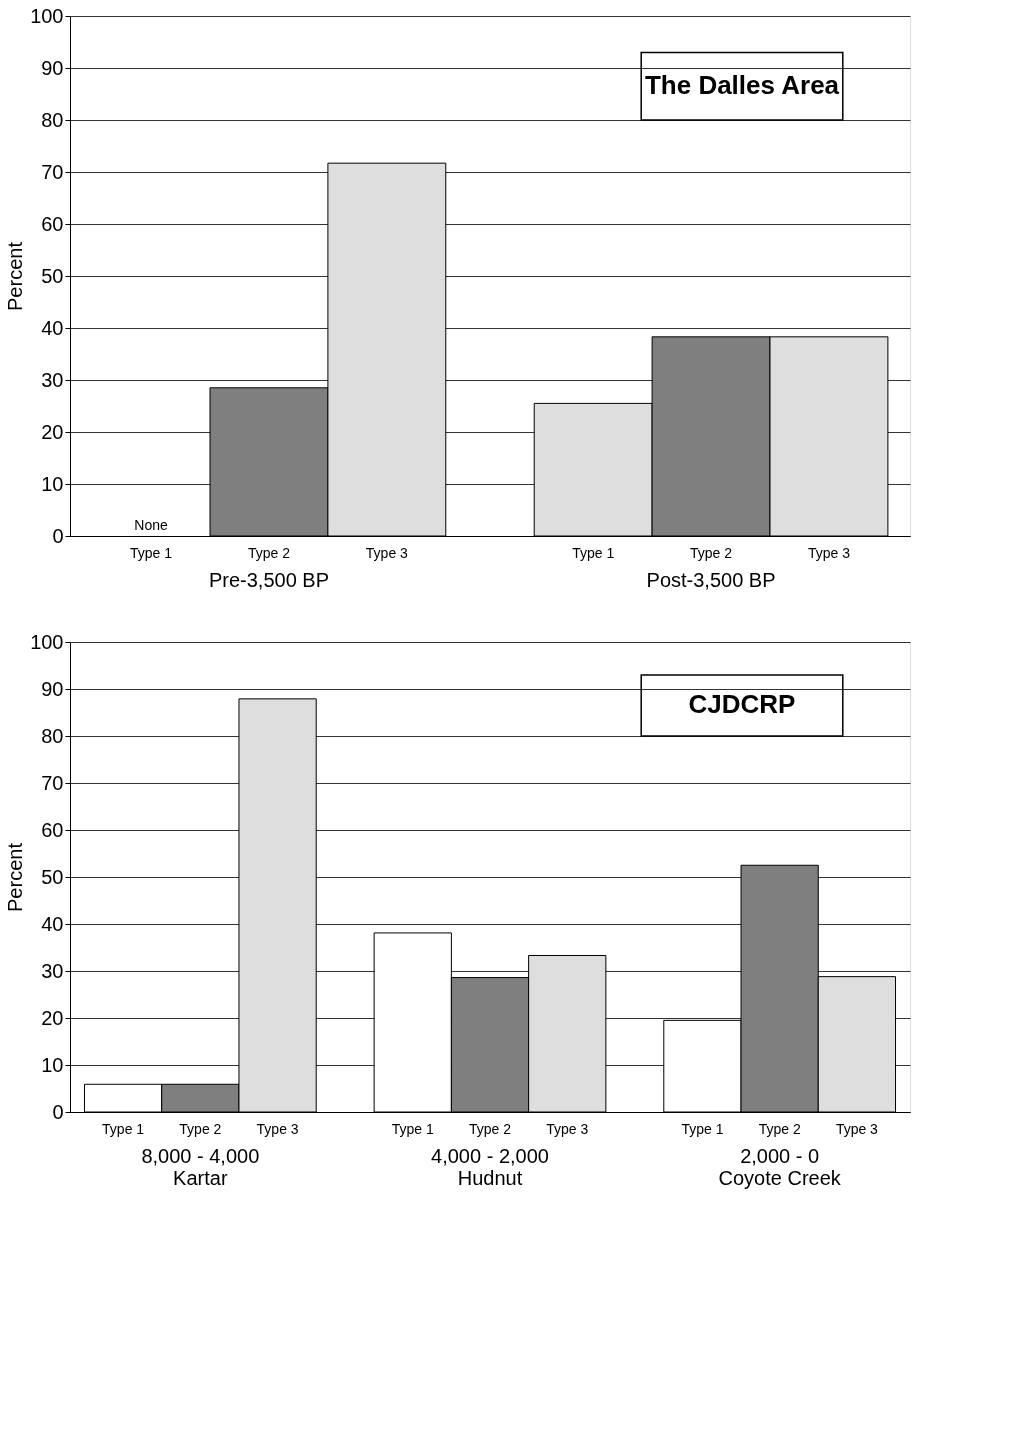  I want to click on annotation: None, so click(151, 525).